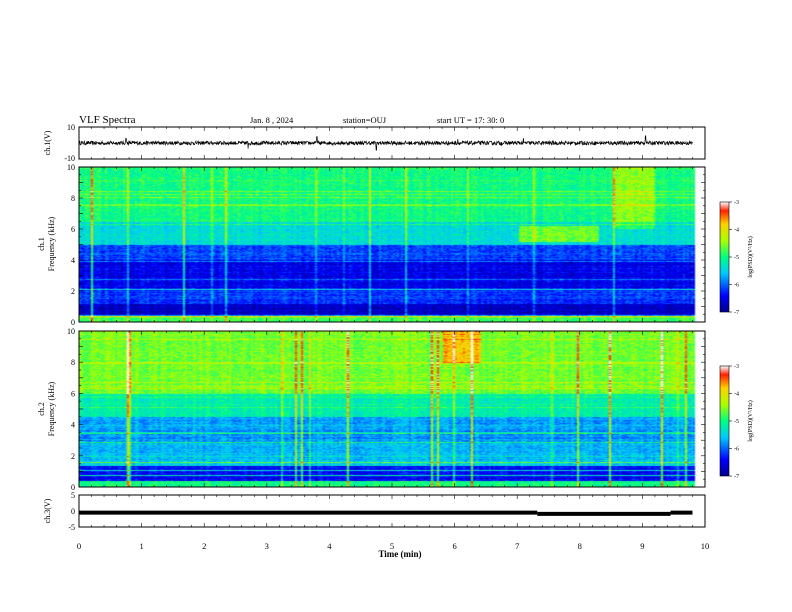 The height and width of the screenshot is (612, 792). Describe the element at coordinates (724, 257) in the screenshot. I see `ch1-colorbar` at that location.